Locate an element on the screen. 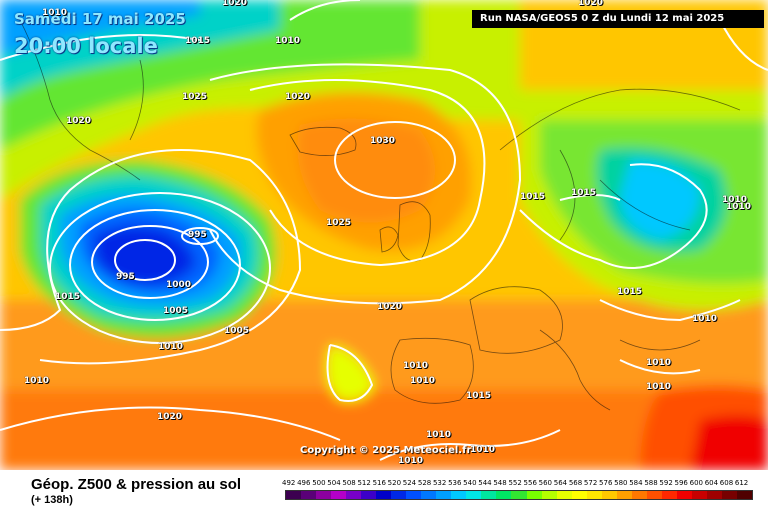 Image resolution: width=768 pixels, height=512 pixels. legend-tick-label: 532 is located at coordinates (439, 483).